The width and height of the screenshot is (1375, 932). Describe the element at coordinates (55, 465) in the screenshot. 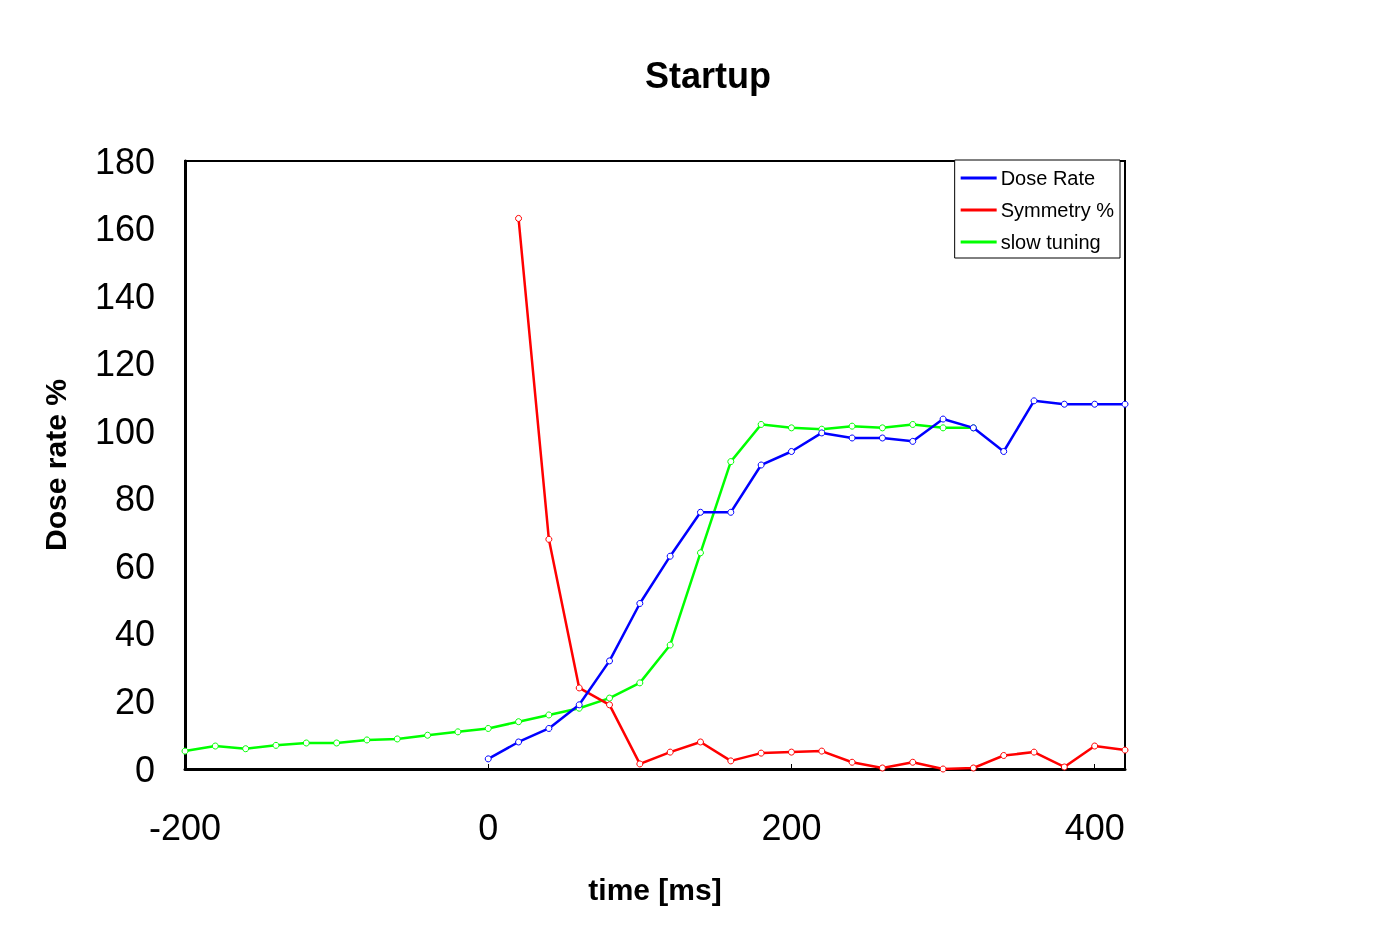

I see `y-axis-title: Dose rate %` at that location.